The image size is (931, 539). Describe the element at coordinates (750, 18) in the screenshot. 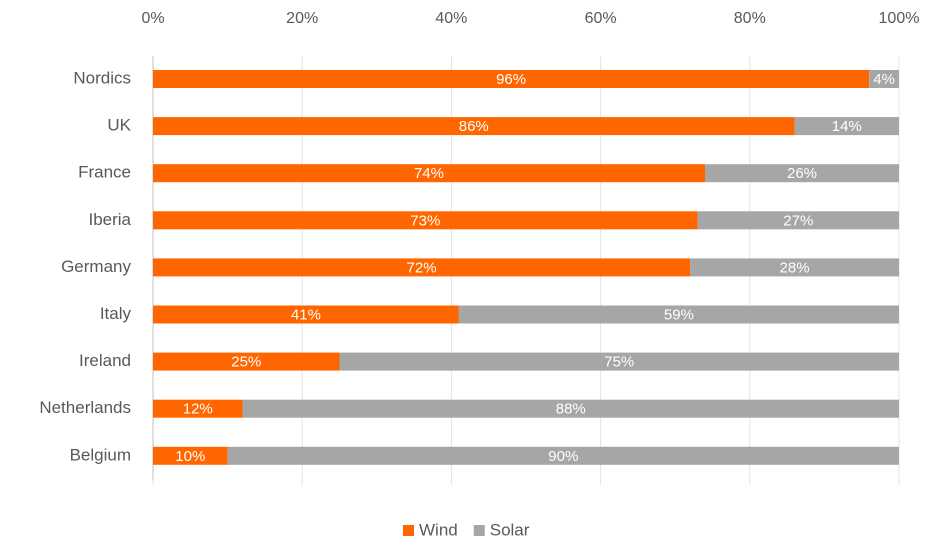

I see `x-tick-label: 80%` at that location.